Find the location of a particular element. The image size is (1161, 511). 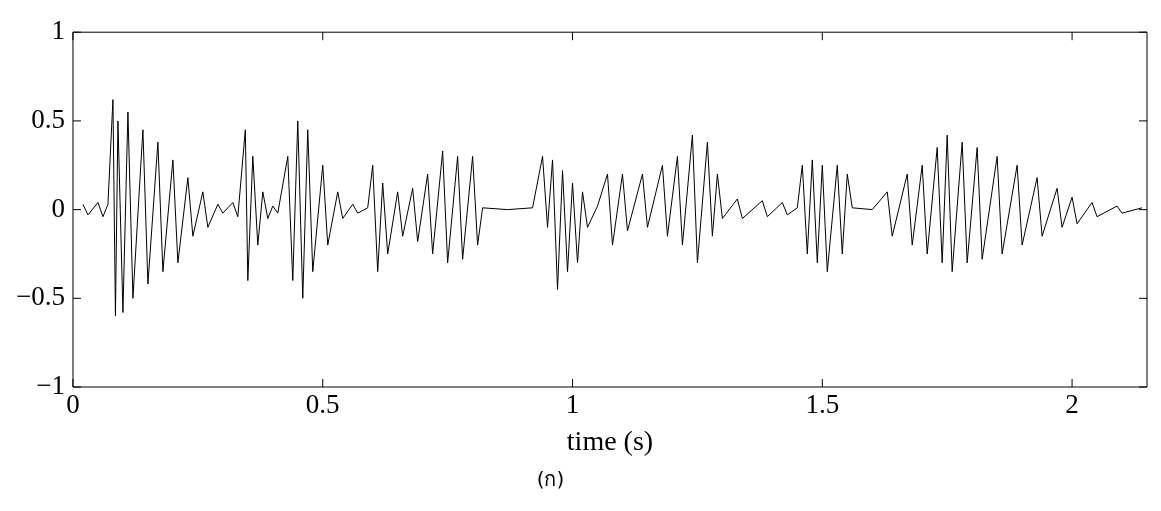

y-tick-label: −1 is located at coordinates (50, 385).